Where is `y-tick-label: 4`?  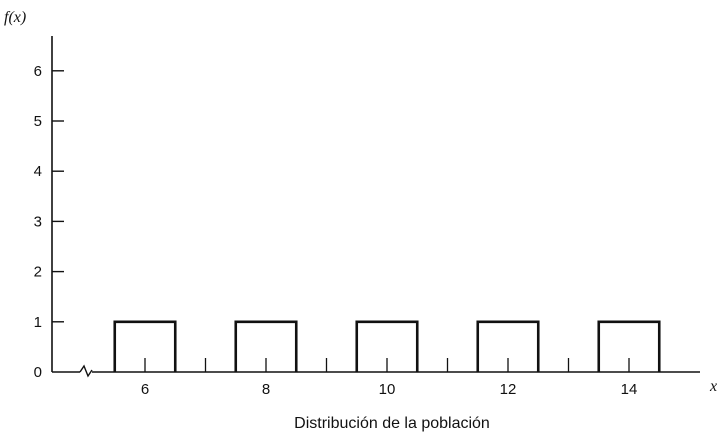
y-tick-label: 4 is located at coordinates (38, 171).